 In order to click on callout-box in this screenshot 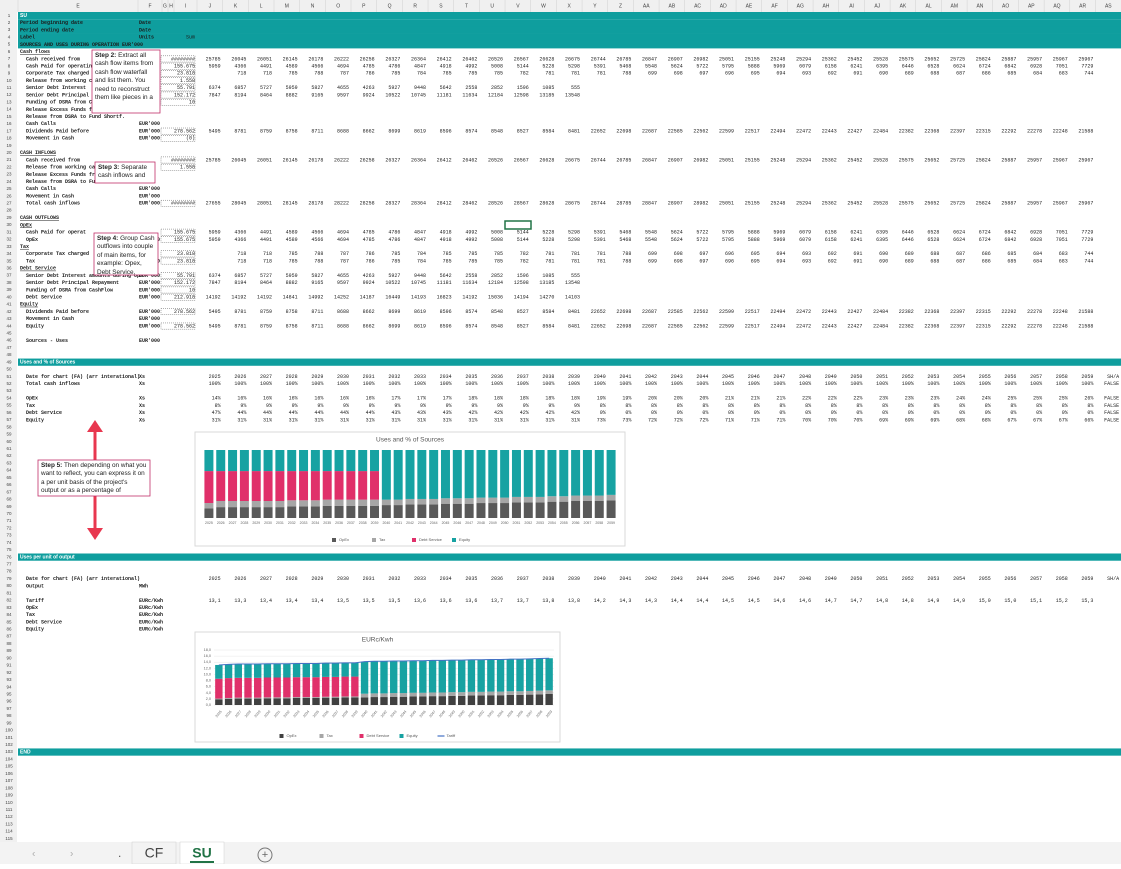, I will do `click(125, 172)`.